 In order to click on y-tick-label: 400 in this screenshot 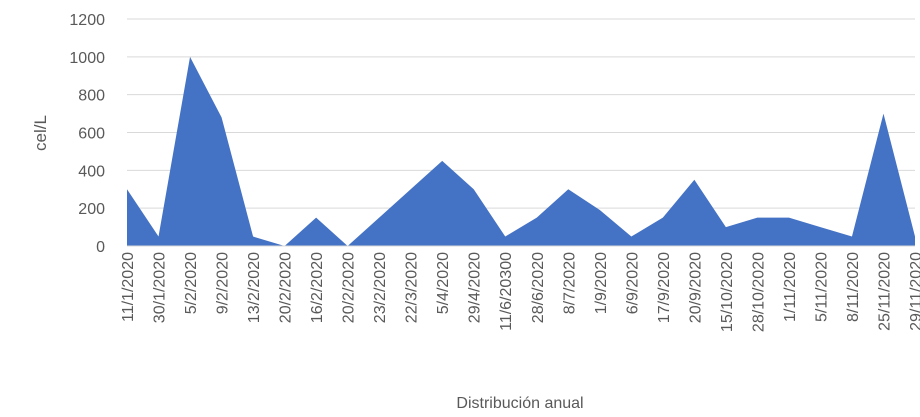, I will do `click(91, 171)`.